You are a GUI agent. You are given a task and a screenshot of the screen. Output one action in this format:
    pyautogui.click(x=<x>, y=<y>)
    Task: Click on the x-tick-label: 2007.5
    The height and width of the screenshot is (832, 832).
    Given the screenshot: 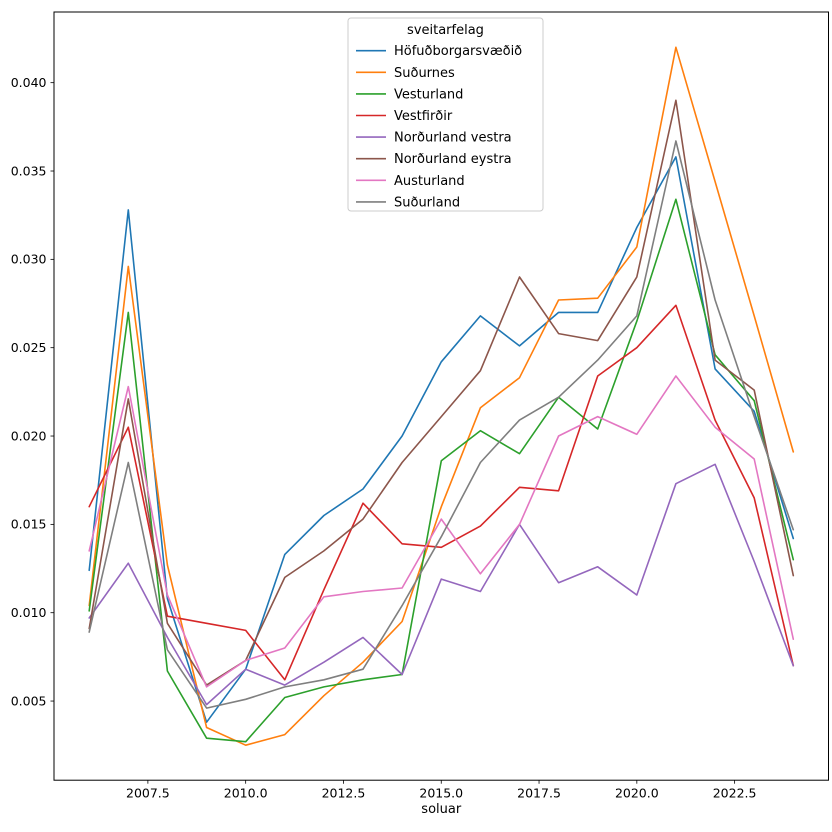 What is the action you would take?
    pyautogui.click(x=148, y=793)
    